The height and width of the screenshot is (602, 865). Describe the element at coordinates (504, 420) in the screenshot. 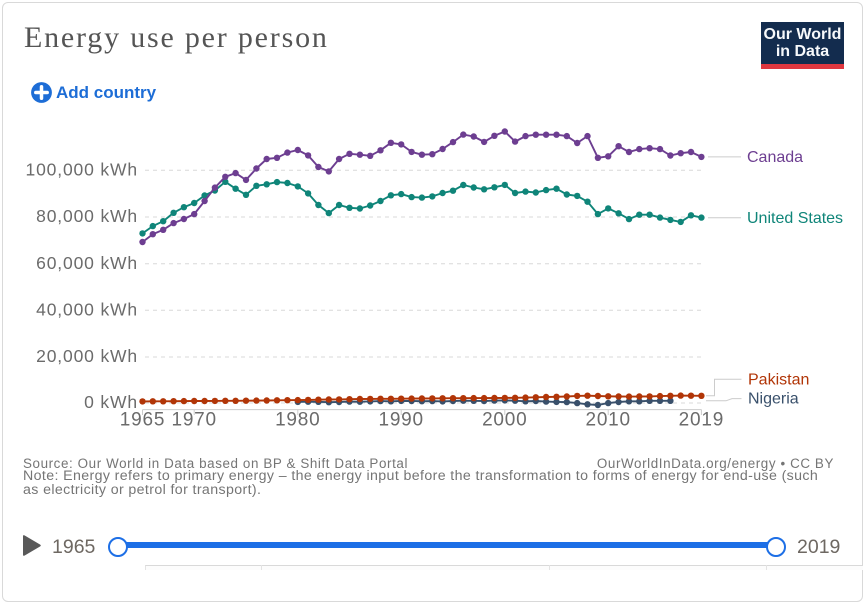

I see `svg-text: 2000` at that location.